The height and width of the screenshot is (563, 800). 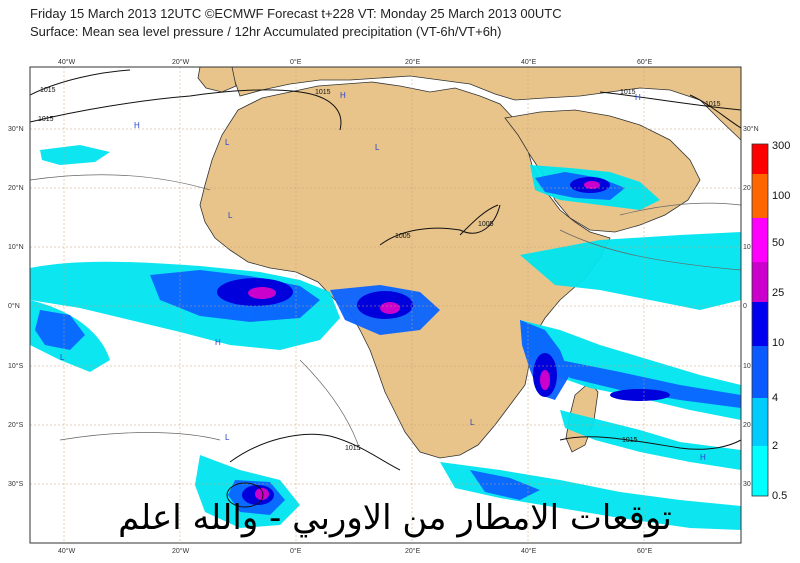 I want to click on legend-label: 0.5, so click(x=779, y=496).